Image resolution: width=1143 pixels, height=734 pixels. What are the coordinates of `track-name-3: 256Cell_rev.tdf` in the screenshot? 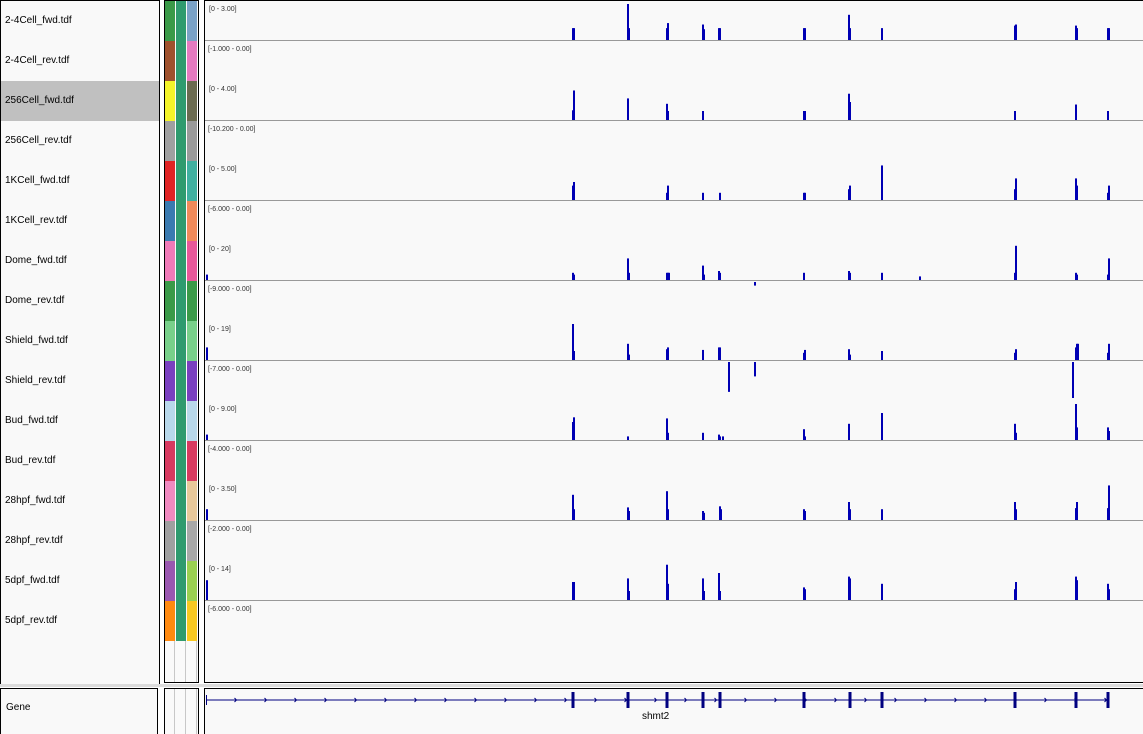 It's located at (38, 140).